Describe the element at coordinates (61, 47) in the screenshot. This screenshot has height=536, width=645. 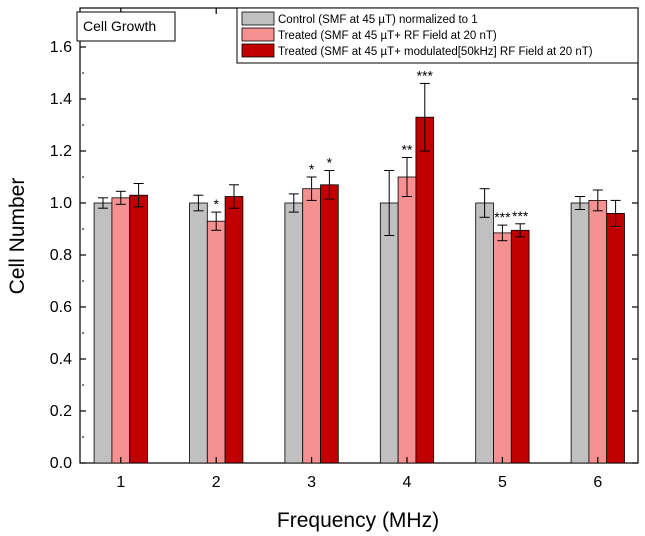
I see `y-tick-label: 1.6` at that location.